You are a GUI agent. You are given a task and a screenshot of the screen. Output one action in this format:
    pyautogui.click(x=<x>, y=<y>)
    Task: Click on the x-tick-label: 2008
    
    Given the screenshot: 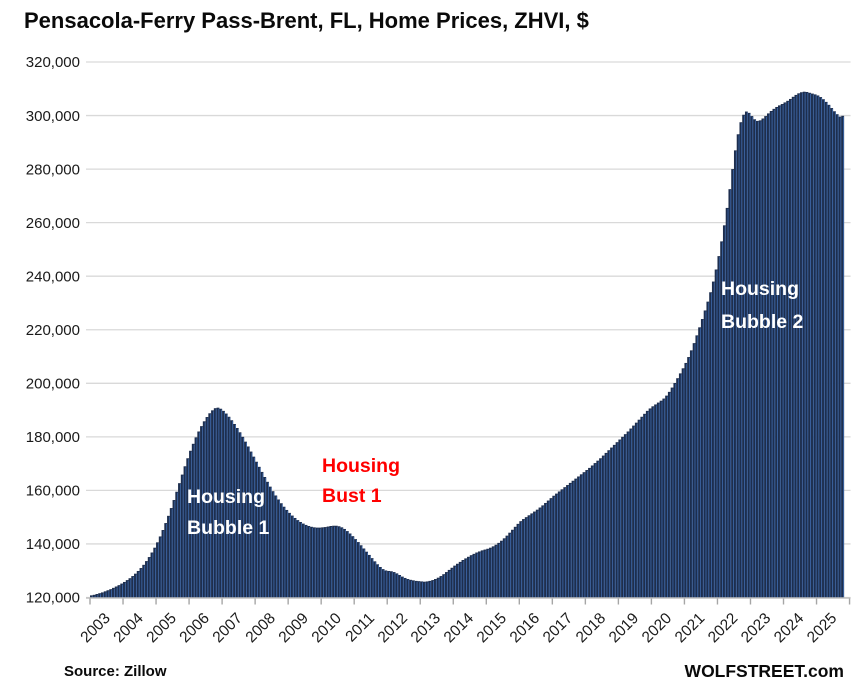 What is the action you would take?
    pyautogui.click(x=261, y=628)
    